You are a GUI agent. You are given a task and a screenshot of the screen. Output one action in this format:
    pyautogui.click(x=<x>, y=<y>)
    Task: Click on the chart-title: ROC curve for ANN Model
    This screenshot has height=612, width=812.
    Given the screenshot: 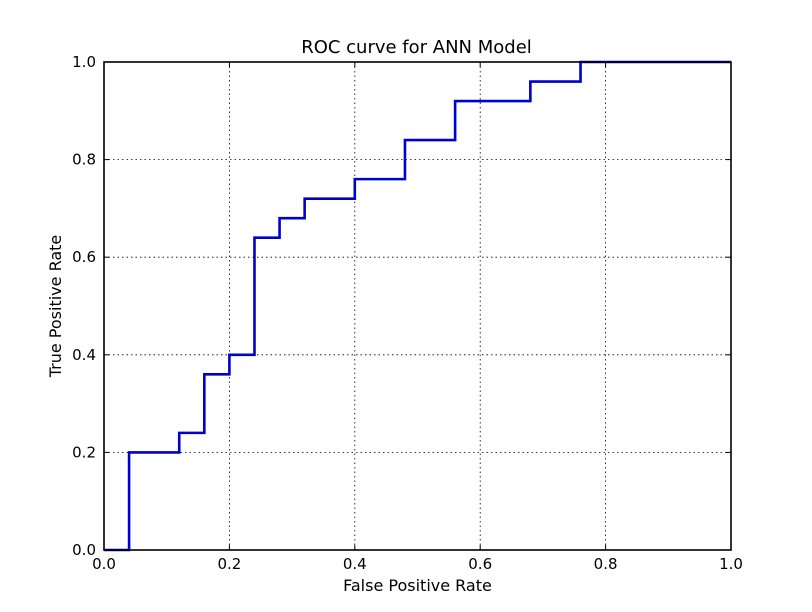 What is the action you would take?
    pyautogui.click(x=416, y=47)
    